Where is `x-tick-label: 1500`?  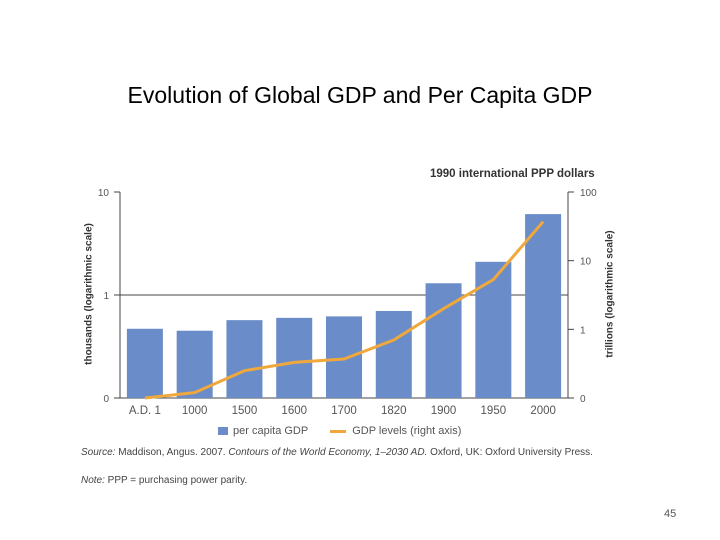 x-tick-label: 1500 is located at coordinates (245, 411).